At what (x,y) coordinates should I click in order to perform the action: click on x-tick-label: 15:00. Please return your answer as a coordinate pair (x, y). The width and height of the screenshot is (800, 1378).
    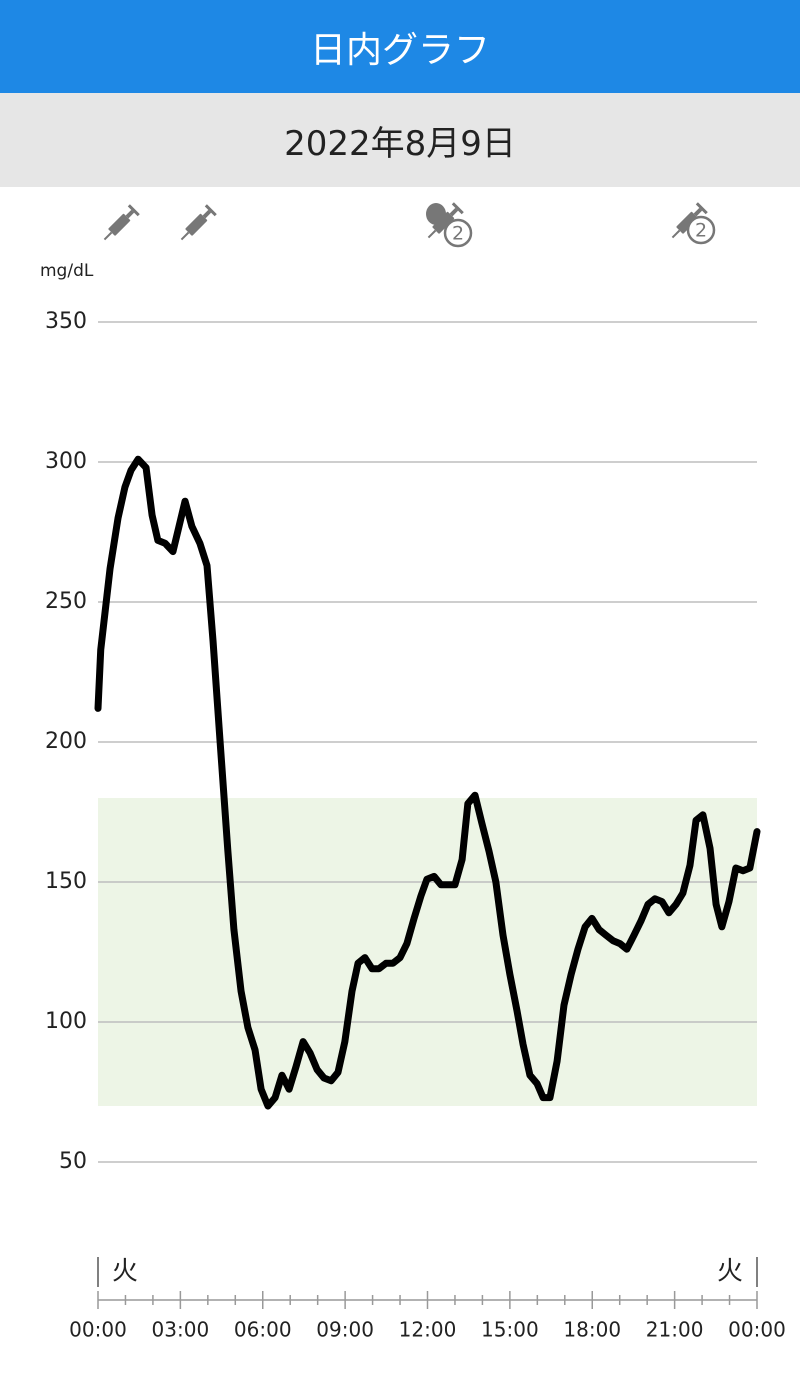
    Looking at the image, I should click on (510, 1330).